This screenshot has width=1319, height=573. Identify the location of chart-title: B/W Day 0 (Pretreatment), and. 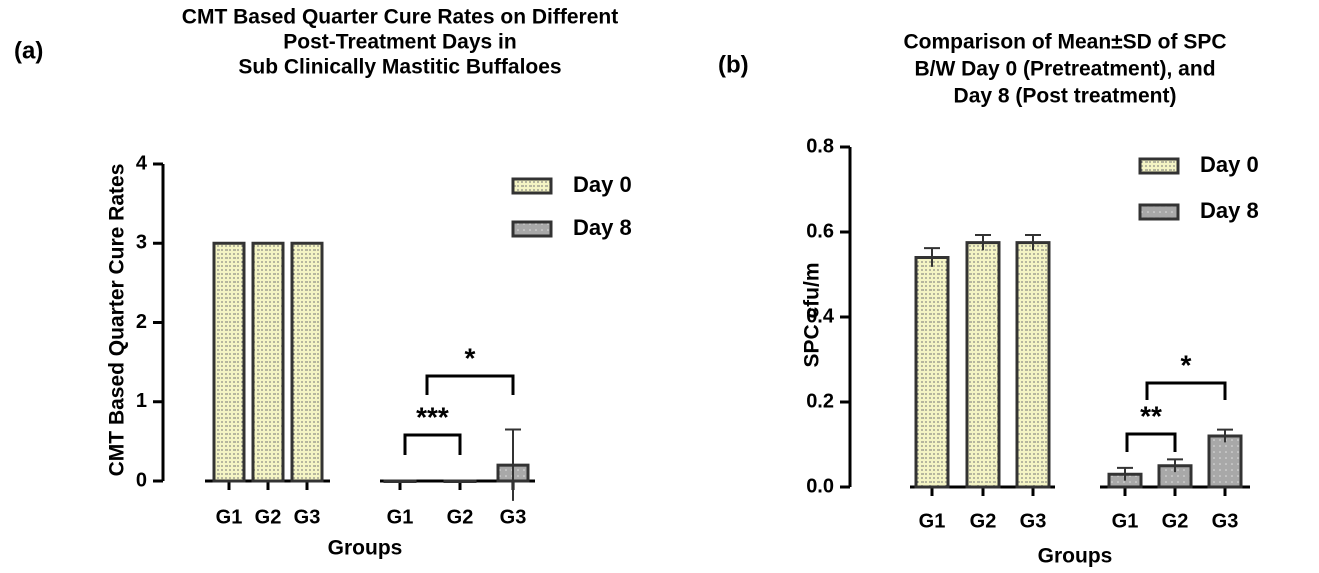
(1064, 69).